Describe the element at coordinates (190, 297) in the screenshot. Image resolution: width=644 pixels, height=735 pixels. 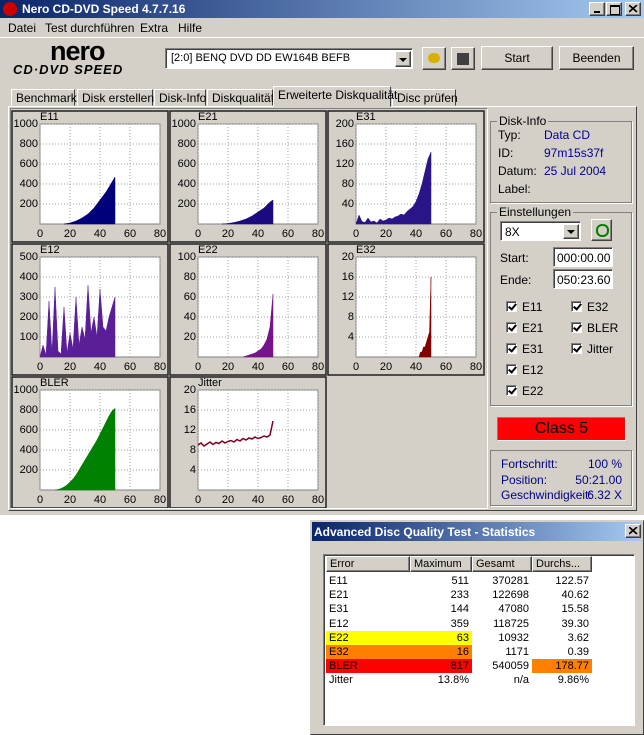
I see `y-tick-label: 60` at that location.